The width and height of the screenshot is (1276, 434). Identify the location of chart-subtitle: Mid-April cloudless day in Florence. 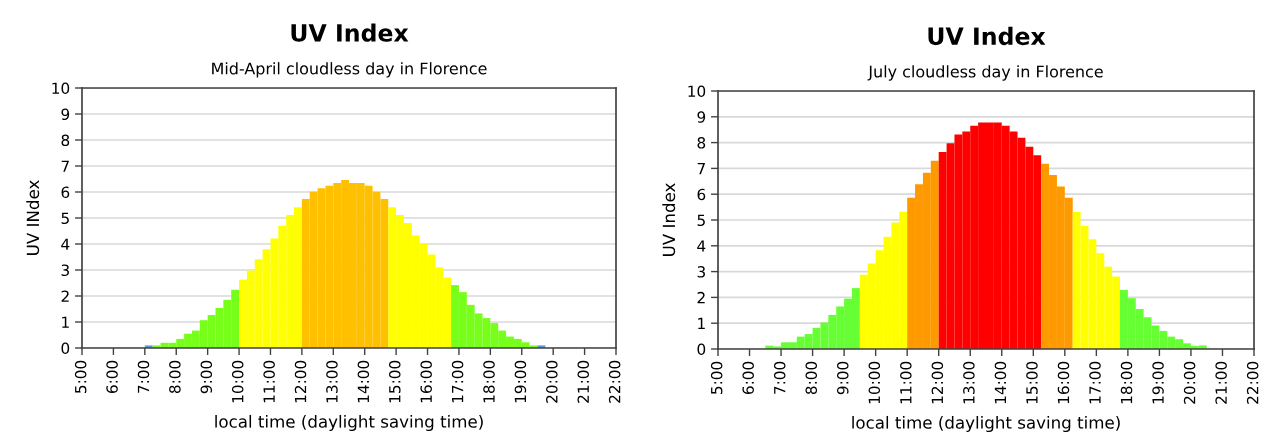
(349, 70).